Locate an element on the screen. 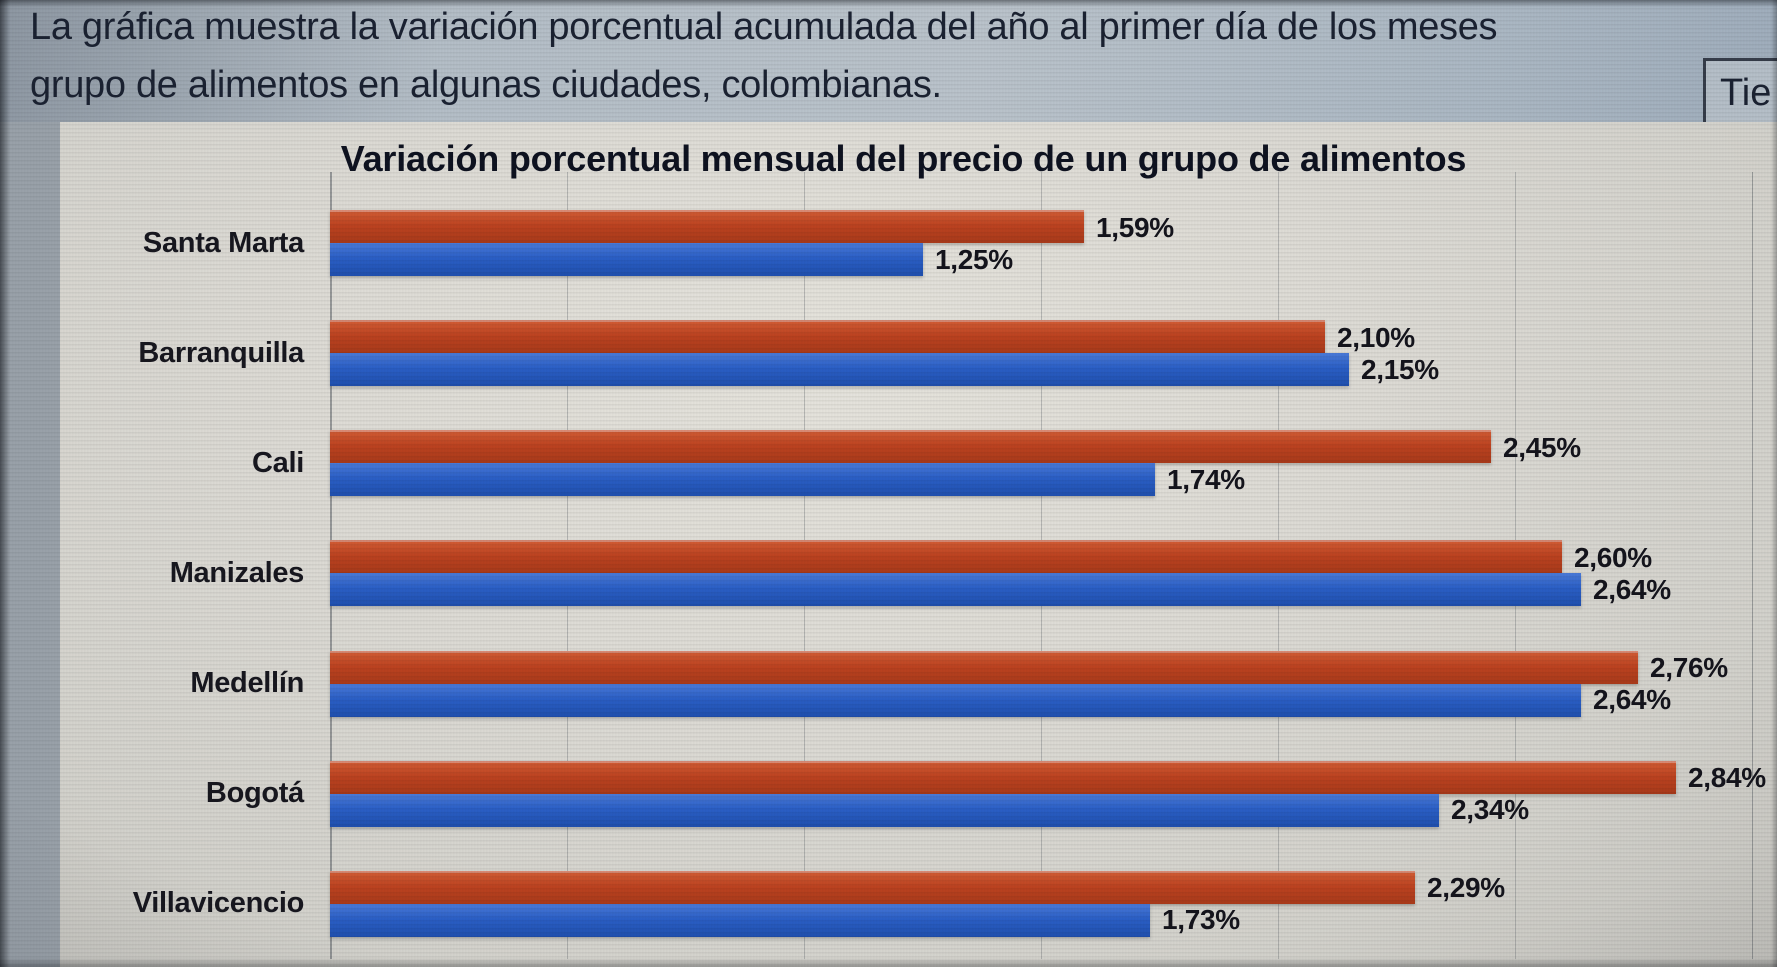  category-group-bogot: Bogotá 2,84% 2,34% is located at coordinates (913, 794).